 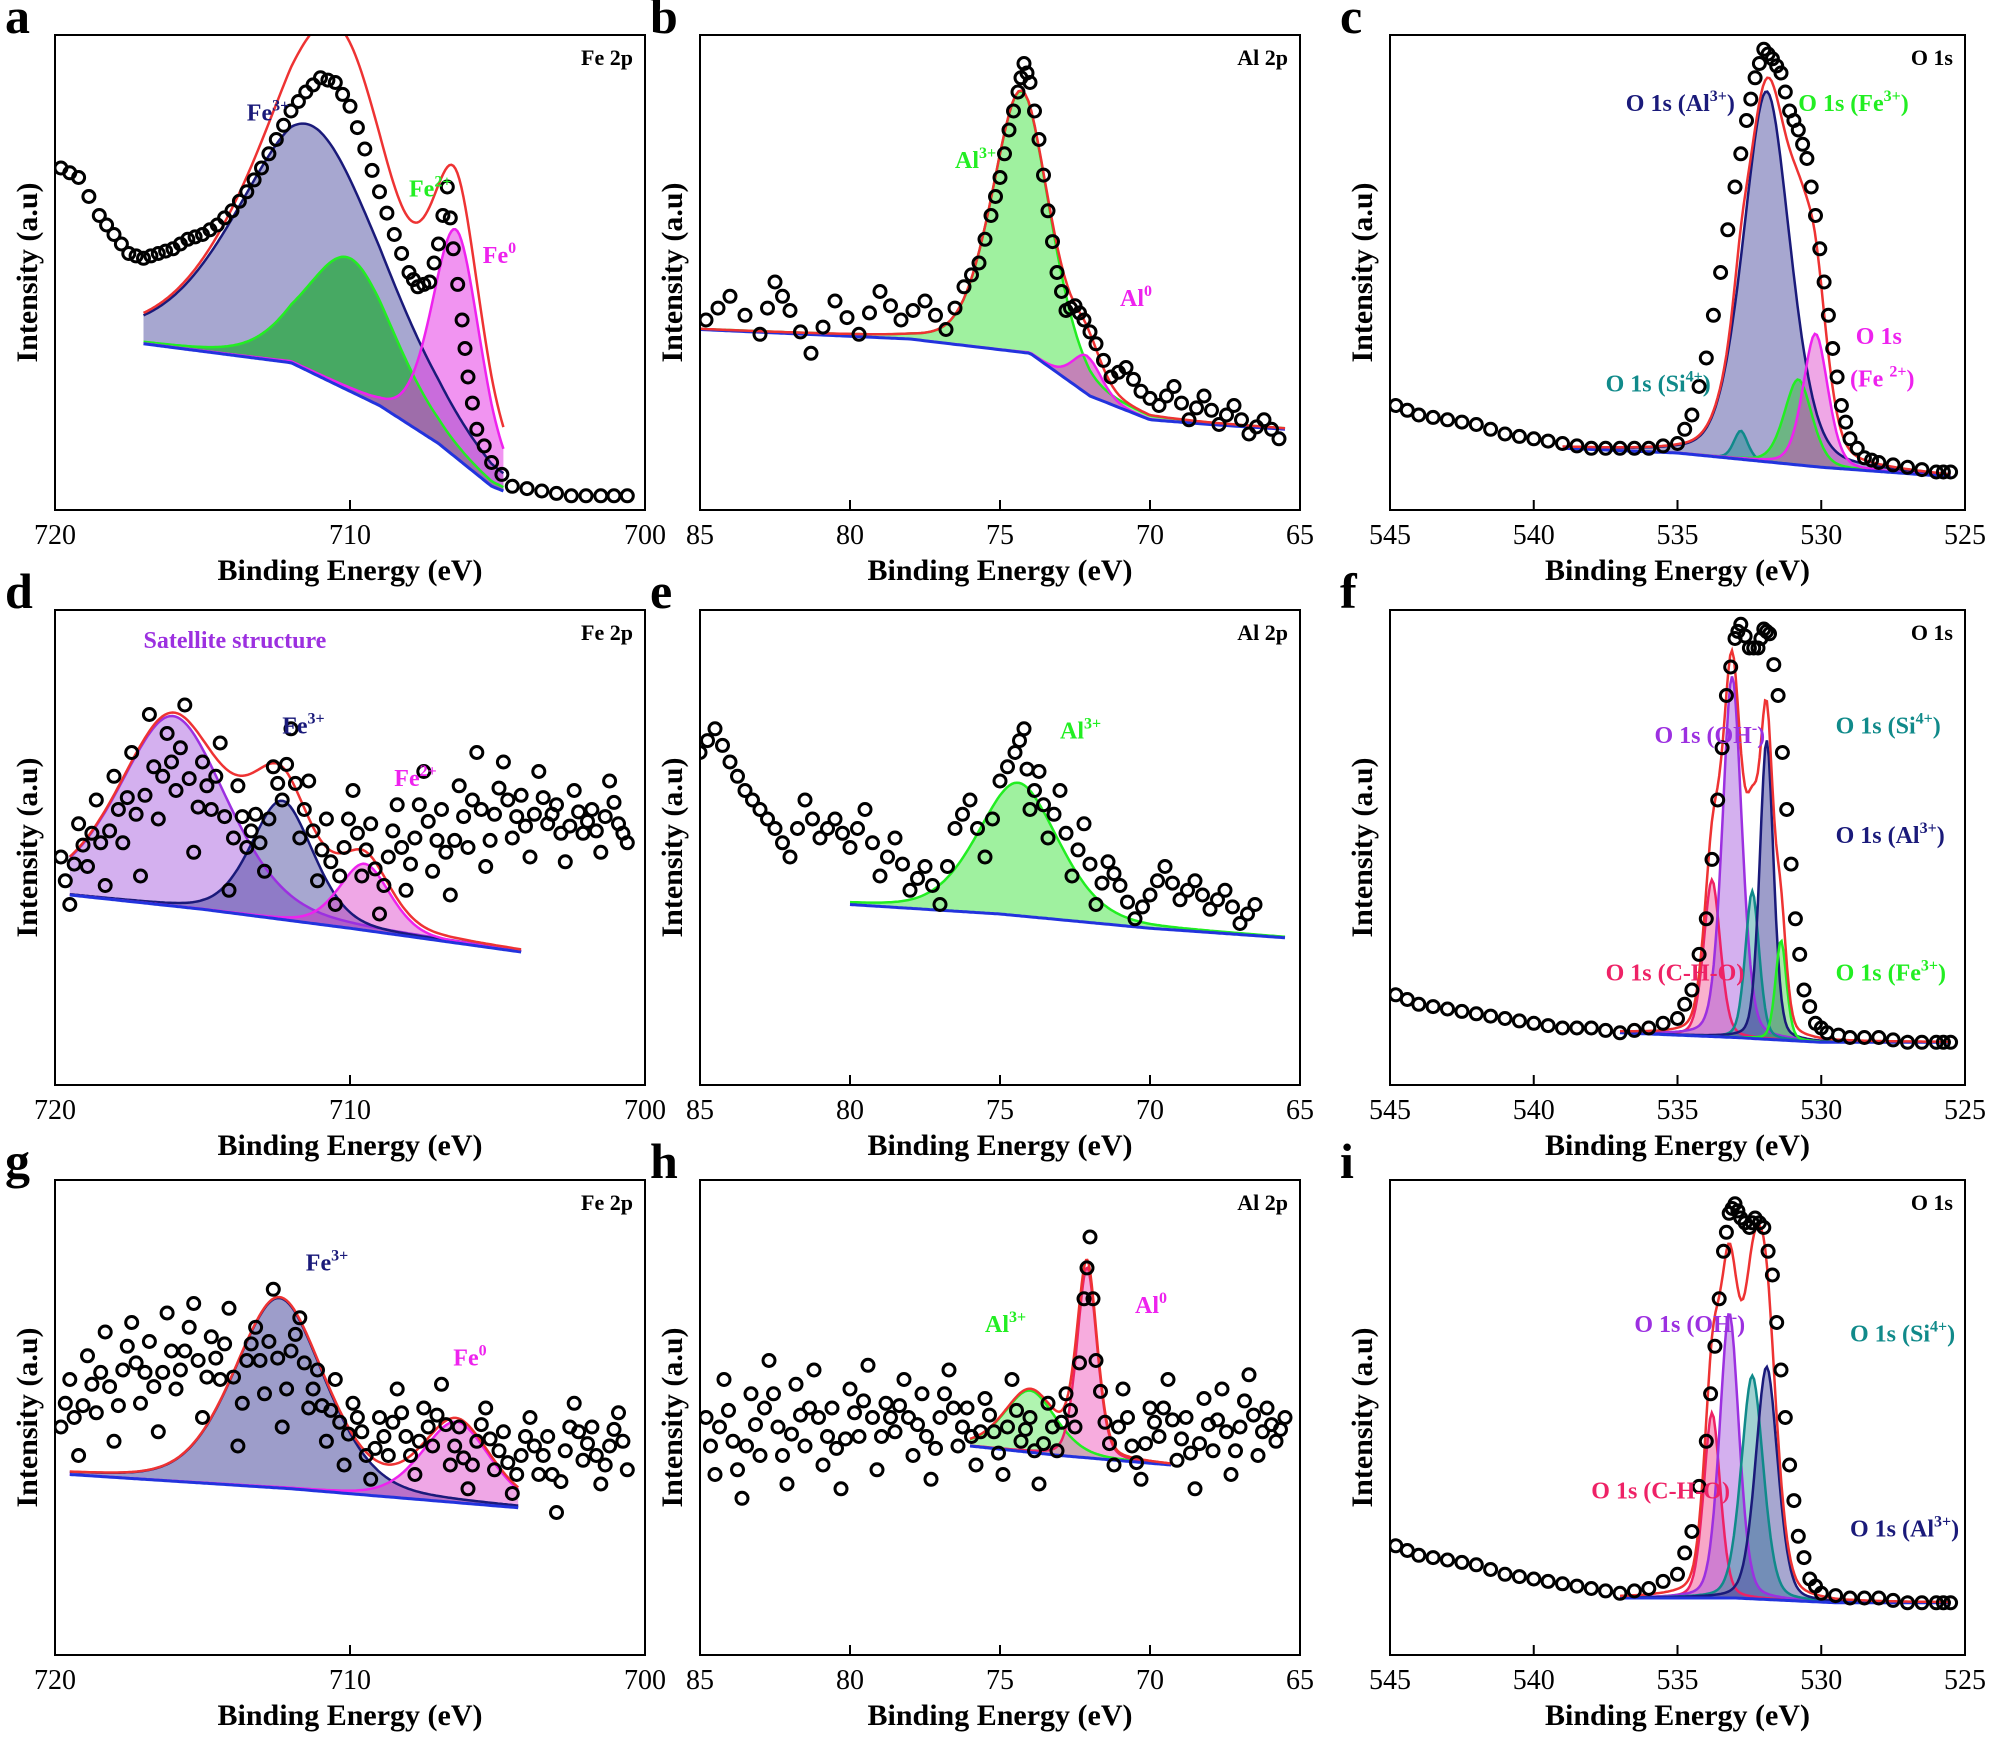 What do you see at coordinates (345, 1400) in the screenshot?
I see `plot-area` at bounding box center [345, 1400].